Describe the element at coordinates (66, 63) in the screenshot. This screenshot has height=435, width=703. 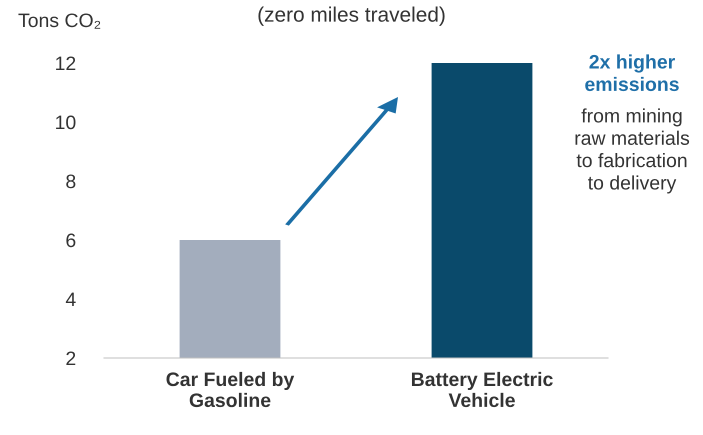
I see `y-tick-label: 12` at that location.